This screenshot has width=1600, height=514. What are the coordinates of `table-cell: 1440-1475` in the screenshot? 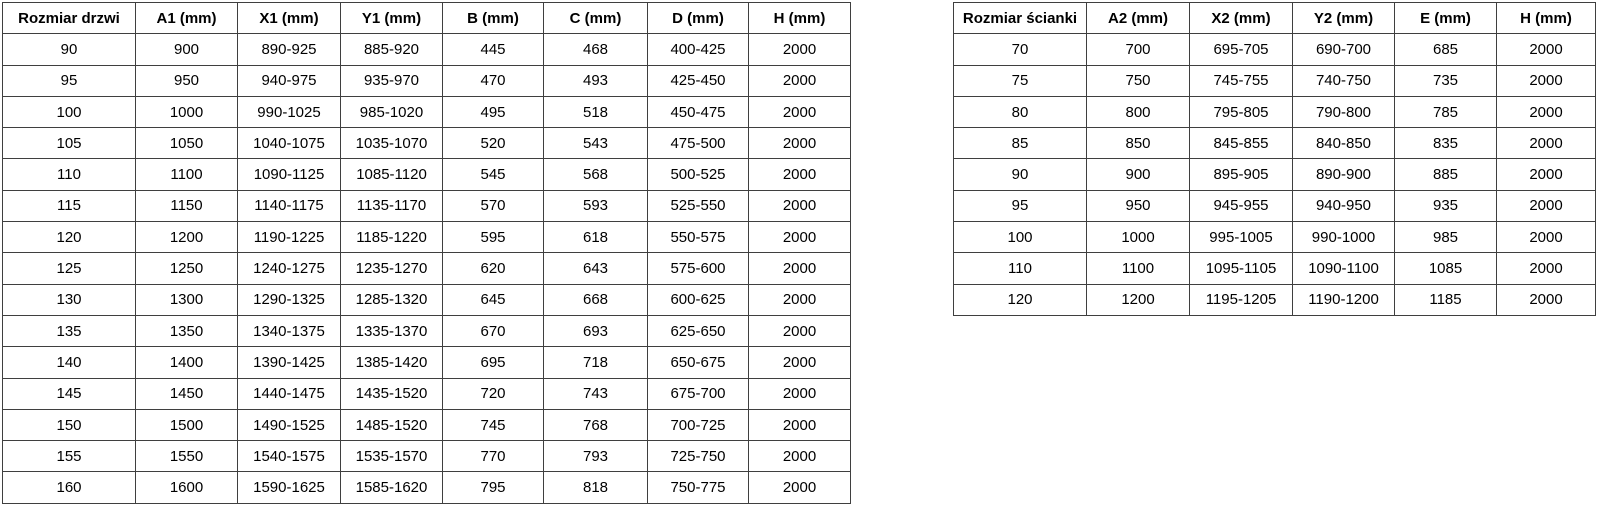 It's located at (289, 393).